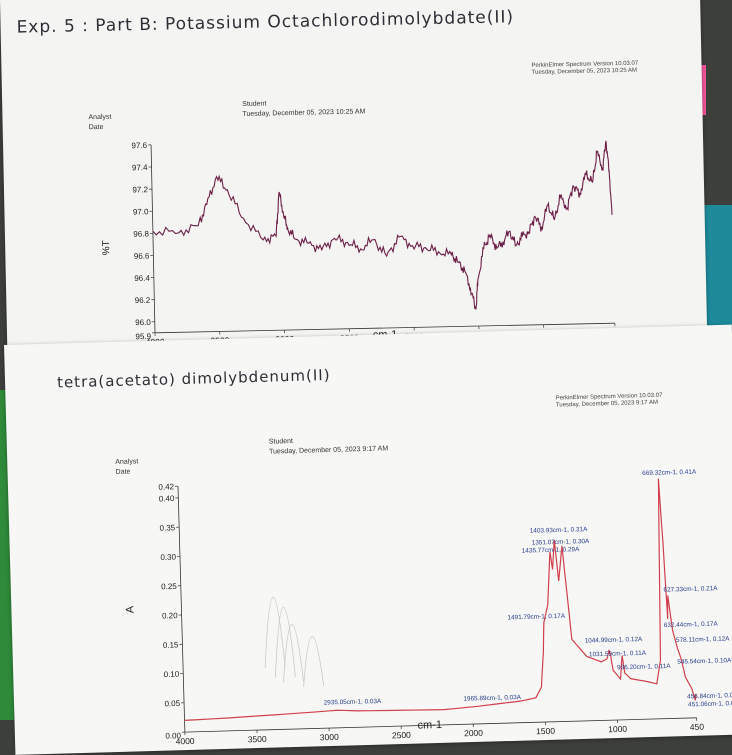  What do you see at coordinates (167, 498) in the screenshot?
I see `y-tick-label: 0.40` at bounding box center [167, 498].